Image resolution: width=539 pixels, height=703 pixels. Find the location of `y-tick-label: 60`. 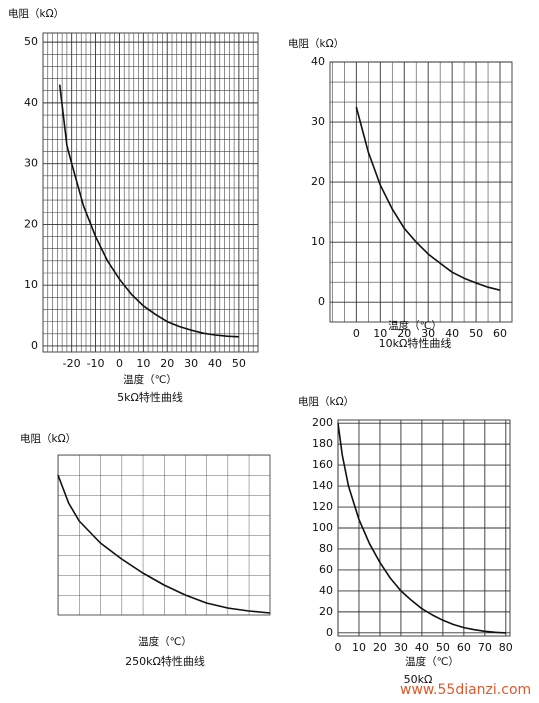

y-tick-label: 60 is located at coordinates (326, 569).